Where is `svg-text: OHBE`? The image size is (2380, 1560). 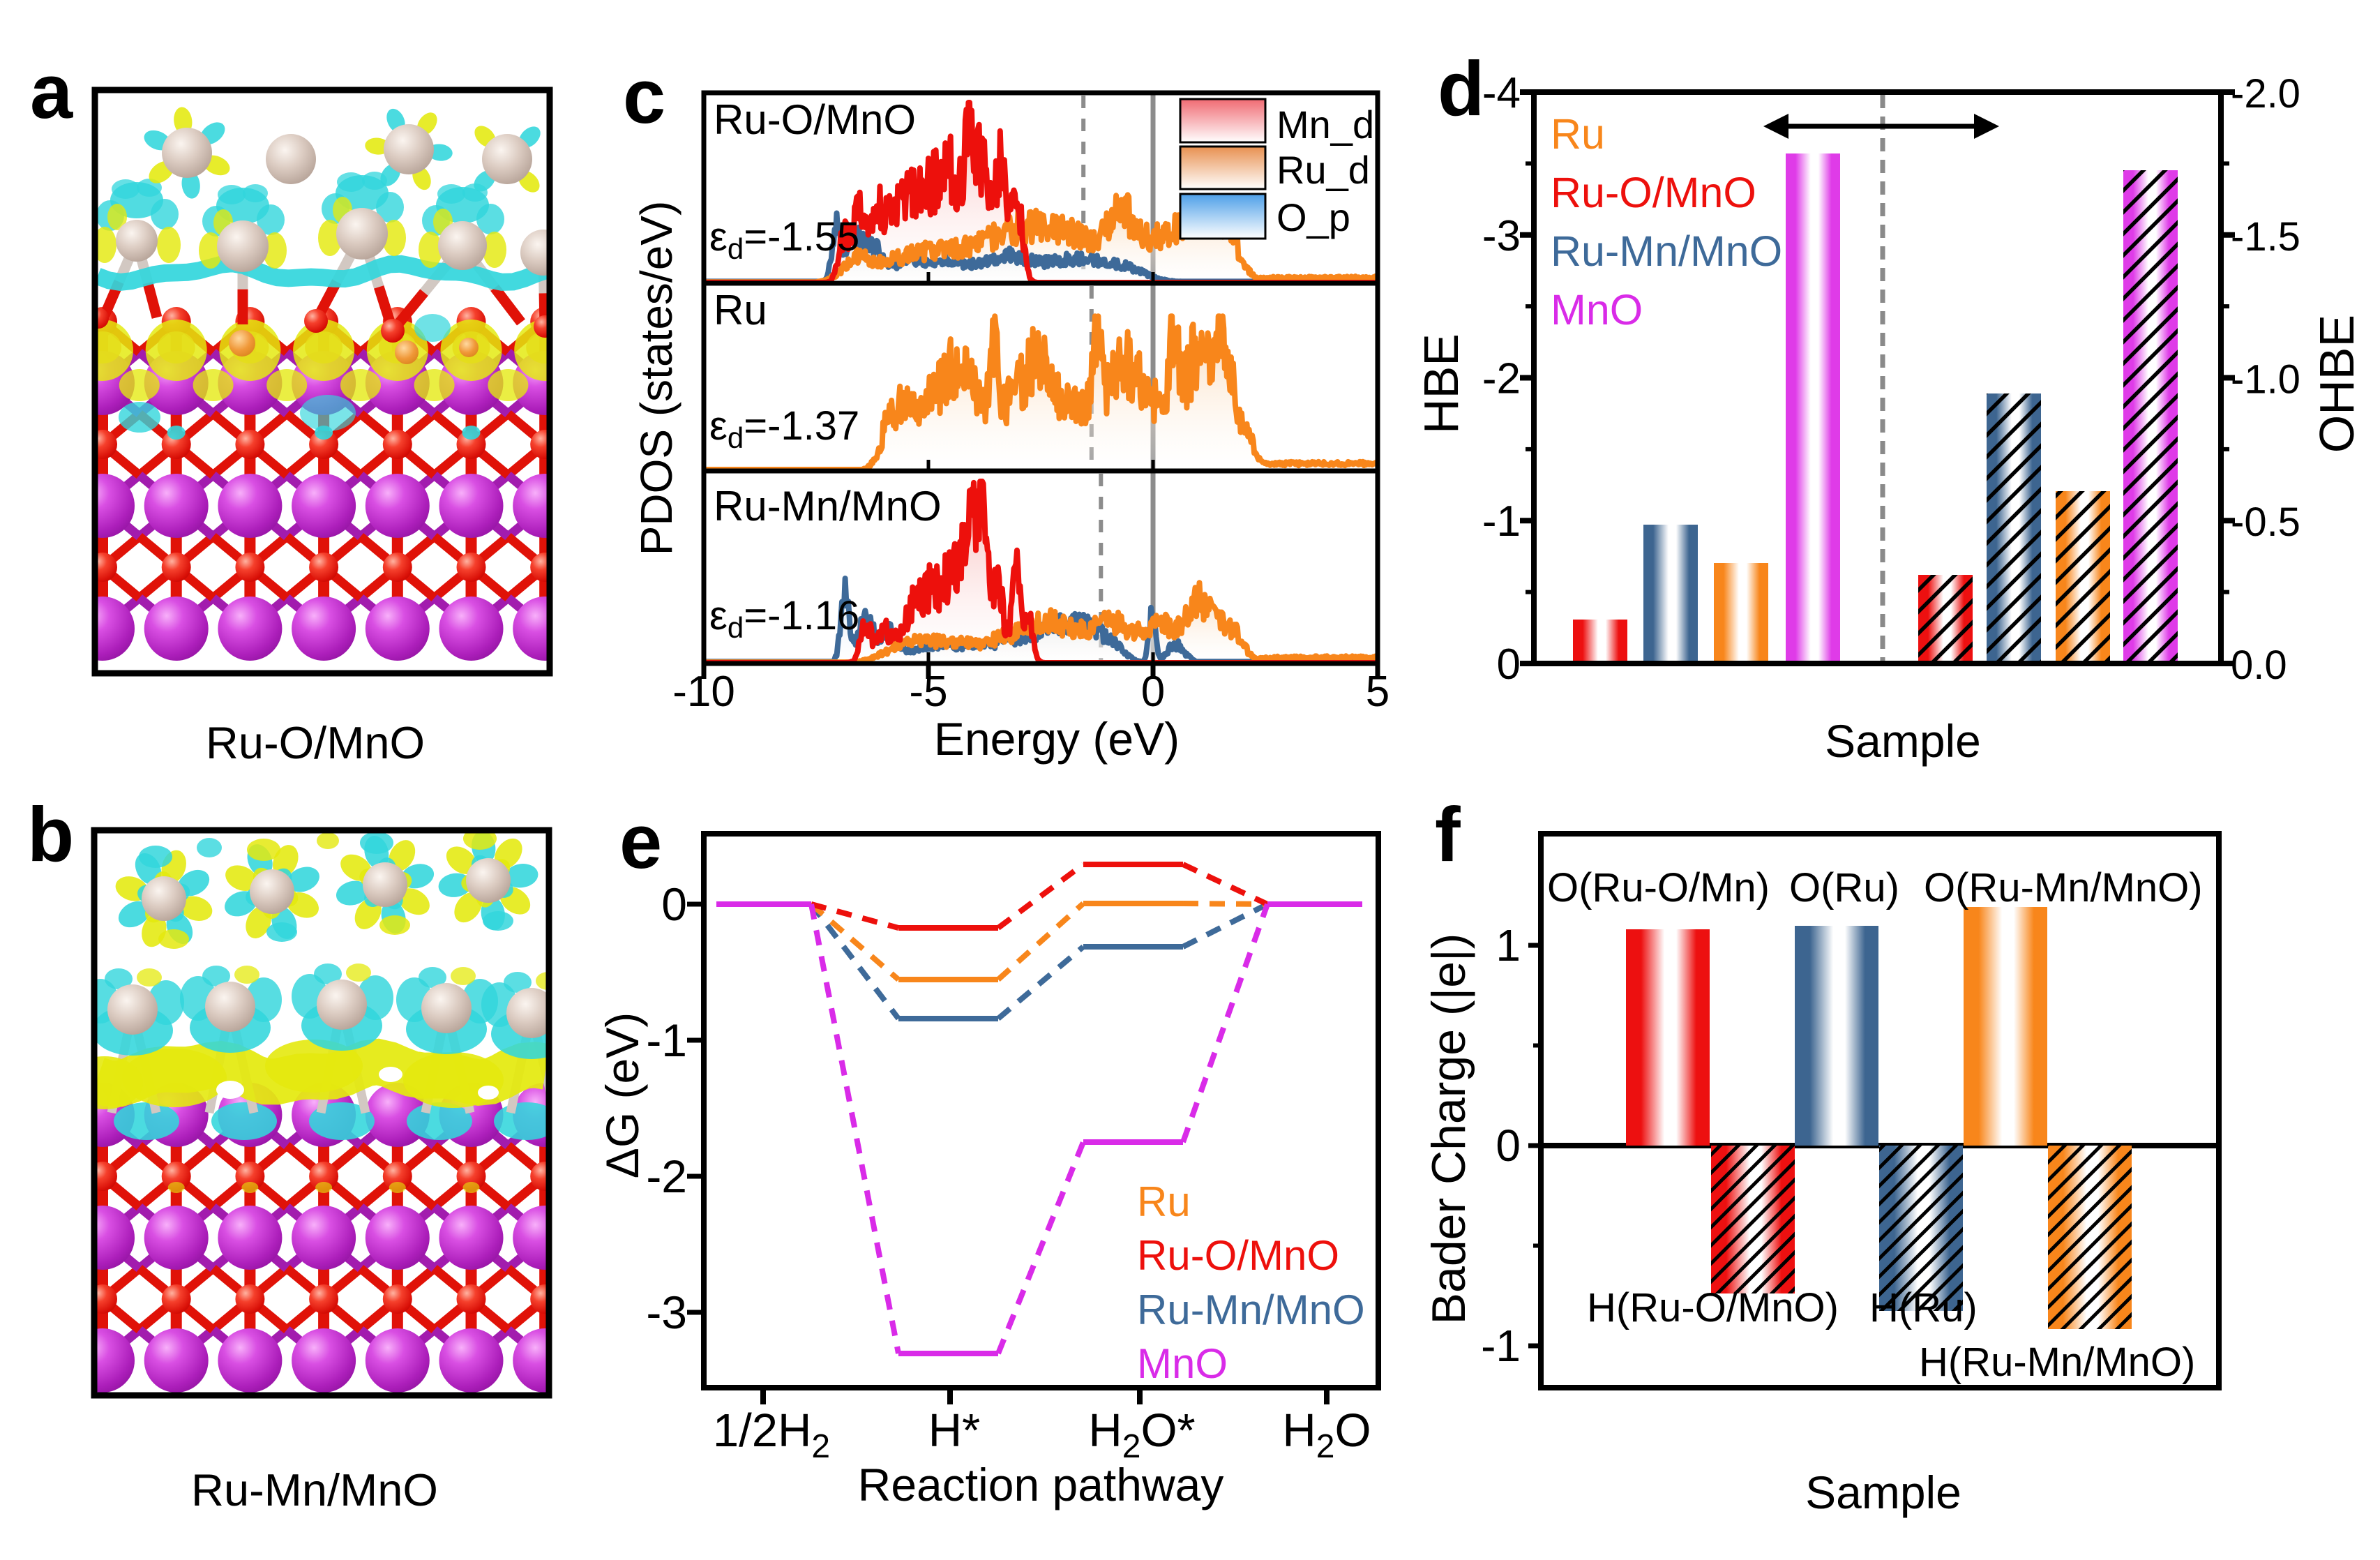 svg-text: OHBE is located at coordinates (2337, 384).